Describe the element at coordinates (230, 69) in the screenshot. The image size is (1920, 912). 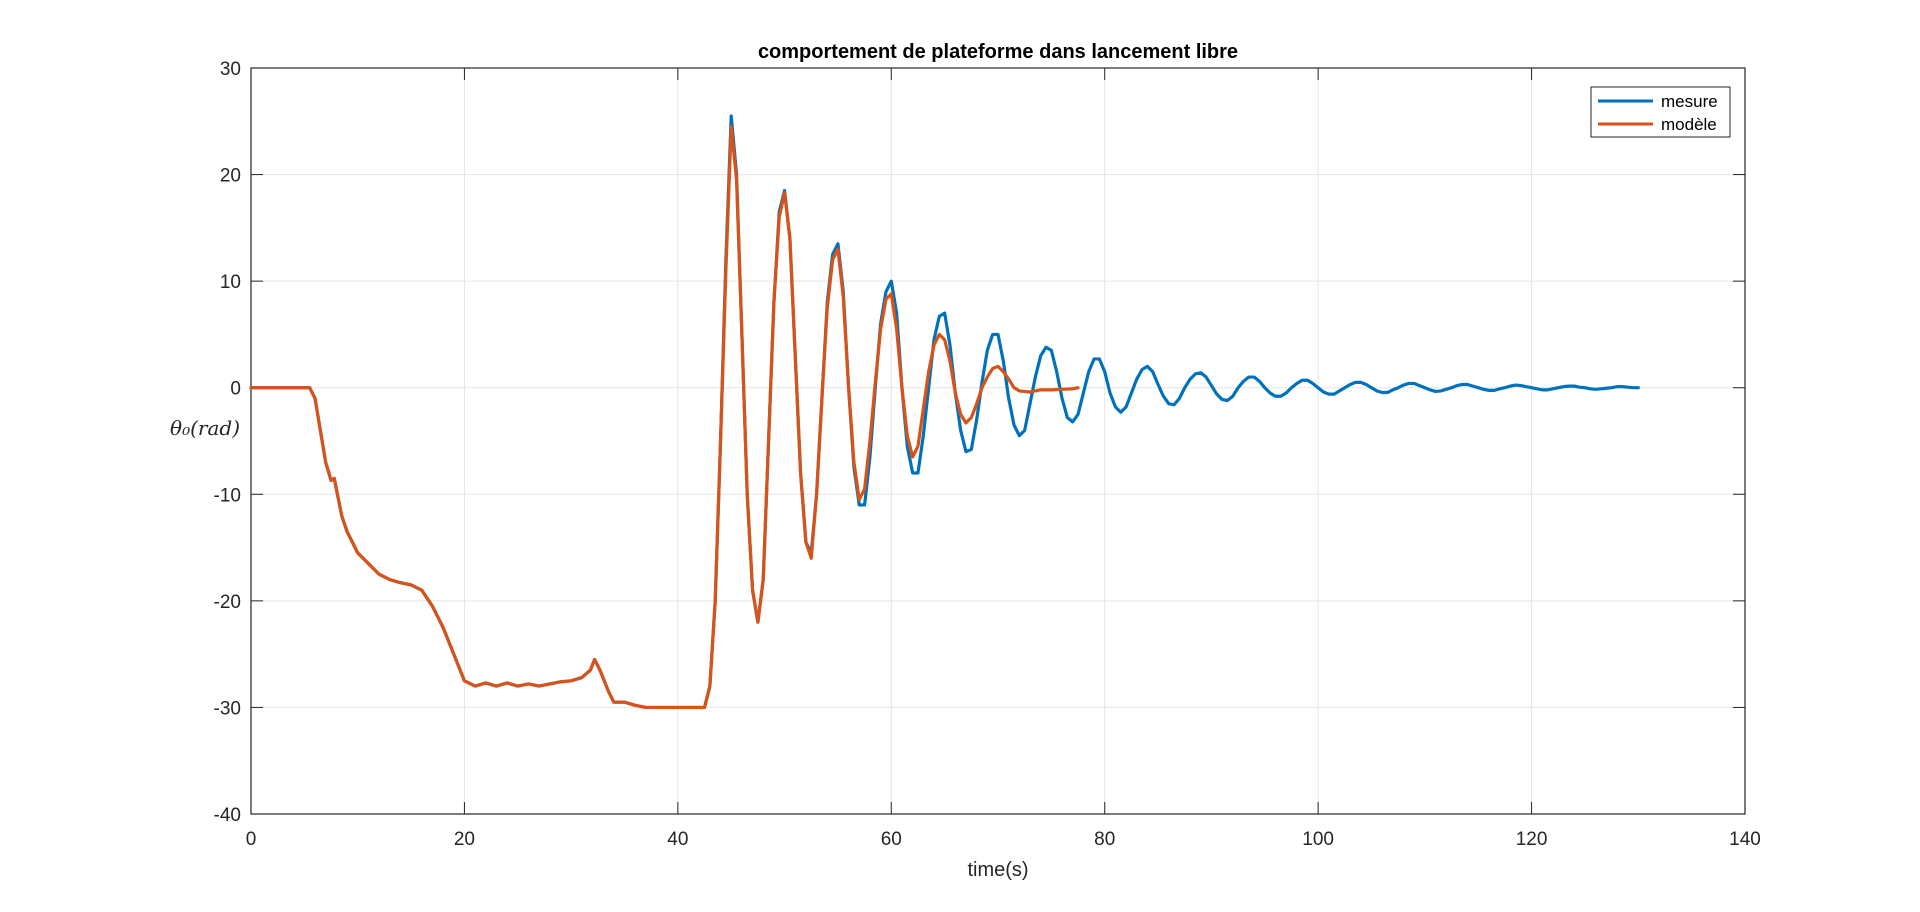
I see `y-tick-label: 30` at that location.